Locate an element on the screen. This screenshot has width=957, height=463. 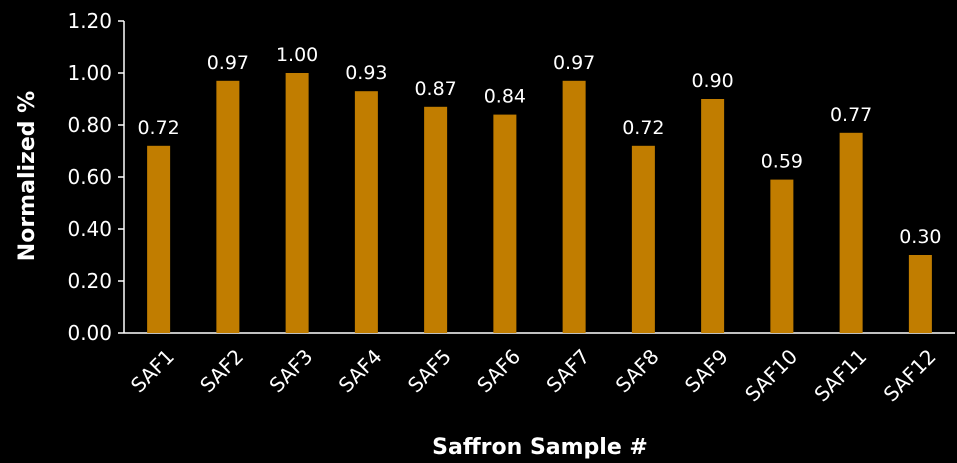
x-tick-label: SAF9 is located at coordinates (706, 370).